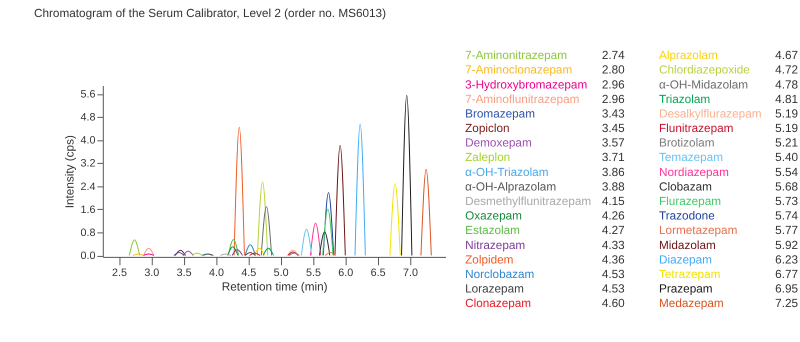 The image size is (800, 342). I want to click on text: Lormetazepam, so click(698, 231).